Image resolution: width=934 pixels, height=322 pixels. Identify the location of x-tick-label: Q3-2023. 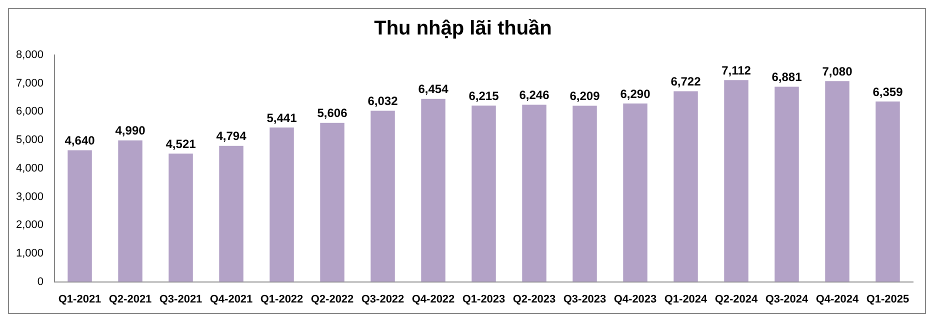
(584, 299).